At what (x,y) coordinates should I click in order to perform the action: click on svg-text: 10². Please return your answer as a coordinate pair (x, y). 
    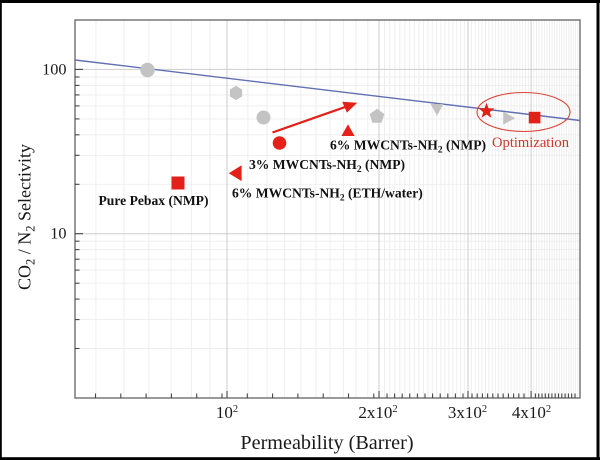
    Looking at the image, I should click on (227, 412).